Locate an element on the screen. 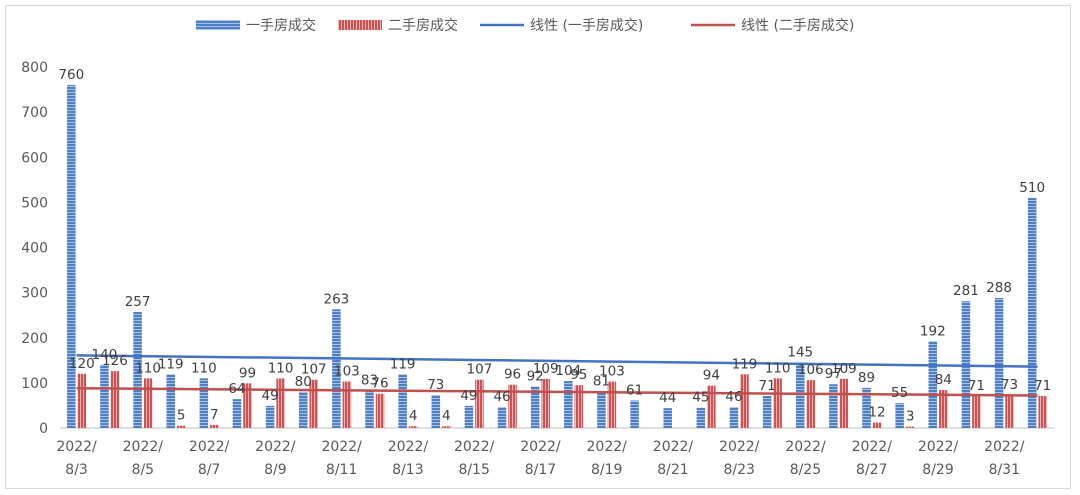 The height and width of the screenshot is (495, 1080). data-label-resale-home: 94 is located at coordinates (711, 376).